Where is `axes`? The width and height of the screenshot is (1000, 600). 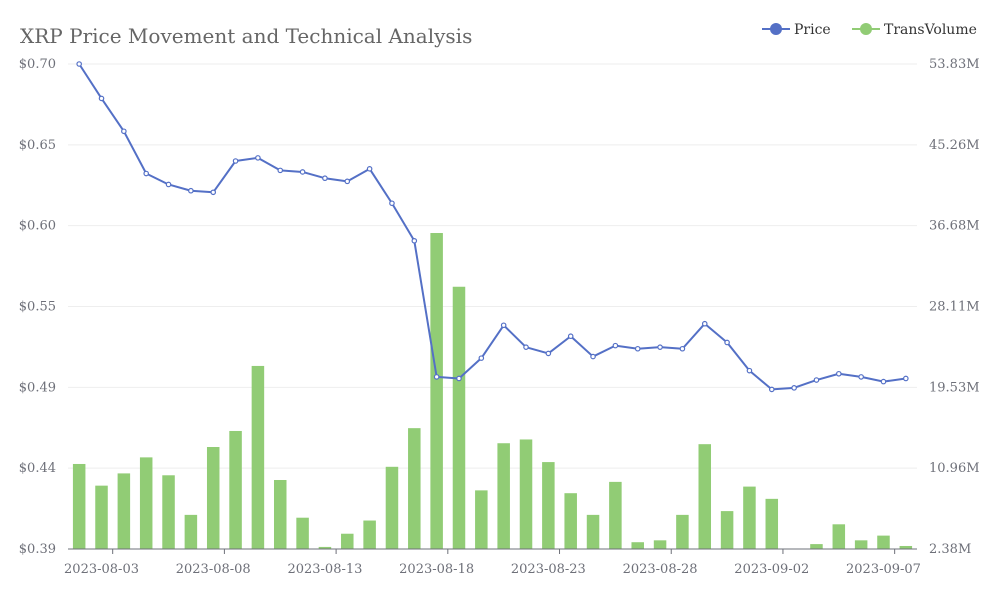
axes is located at coordinates (492, 551).